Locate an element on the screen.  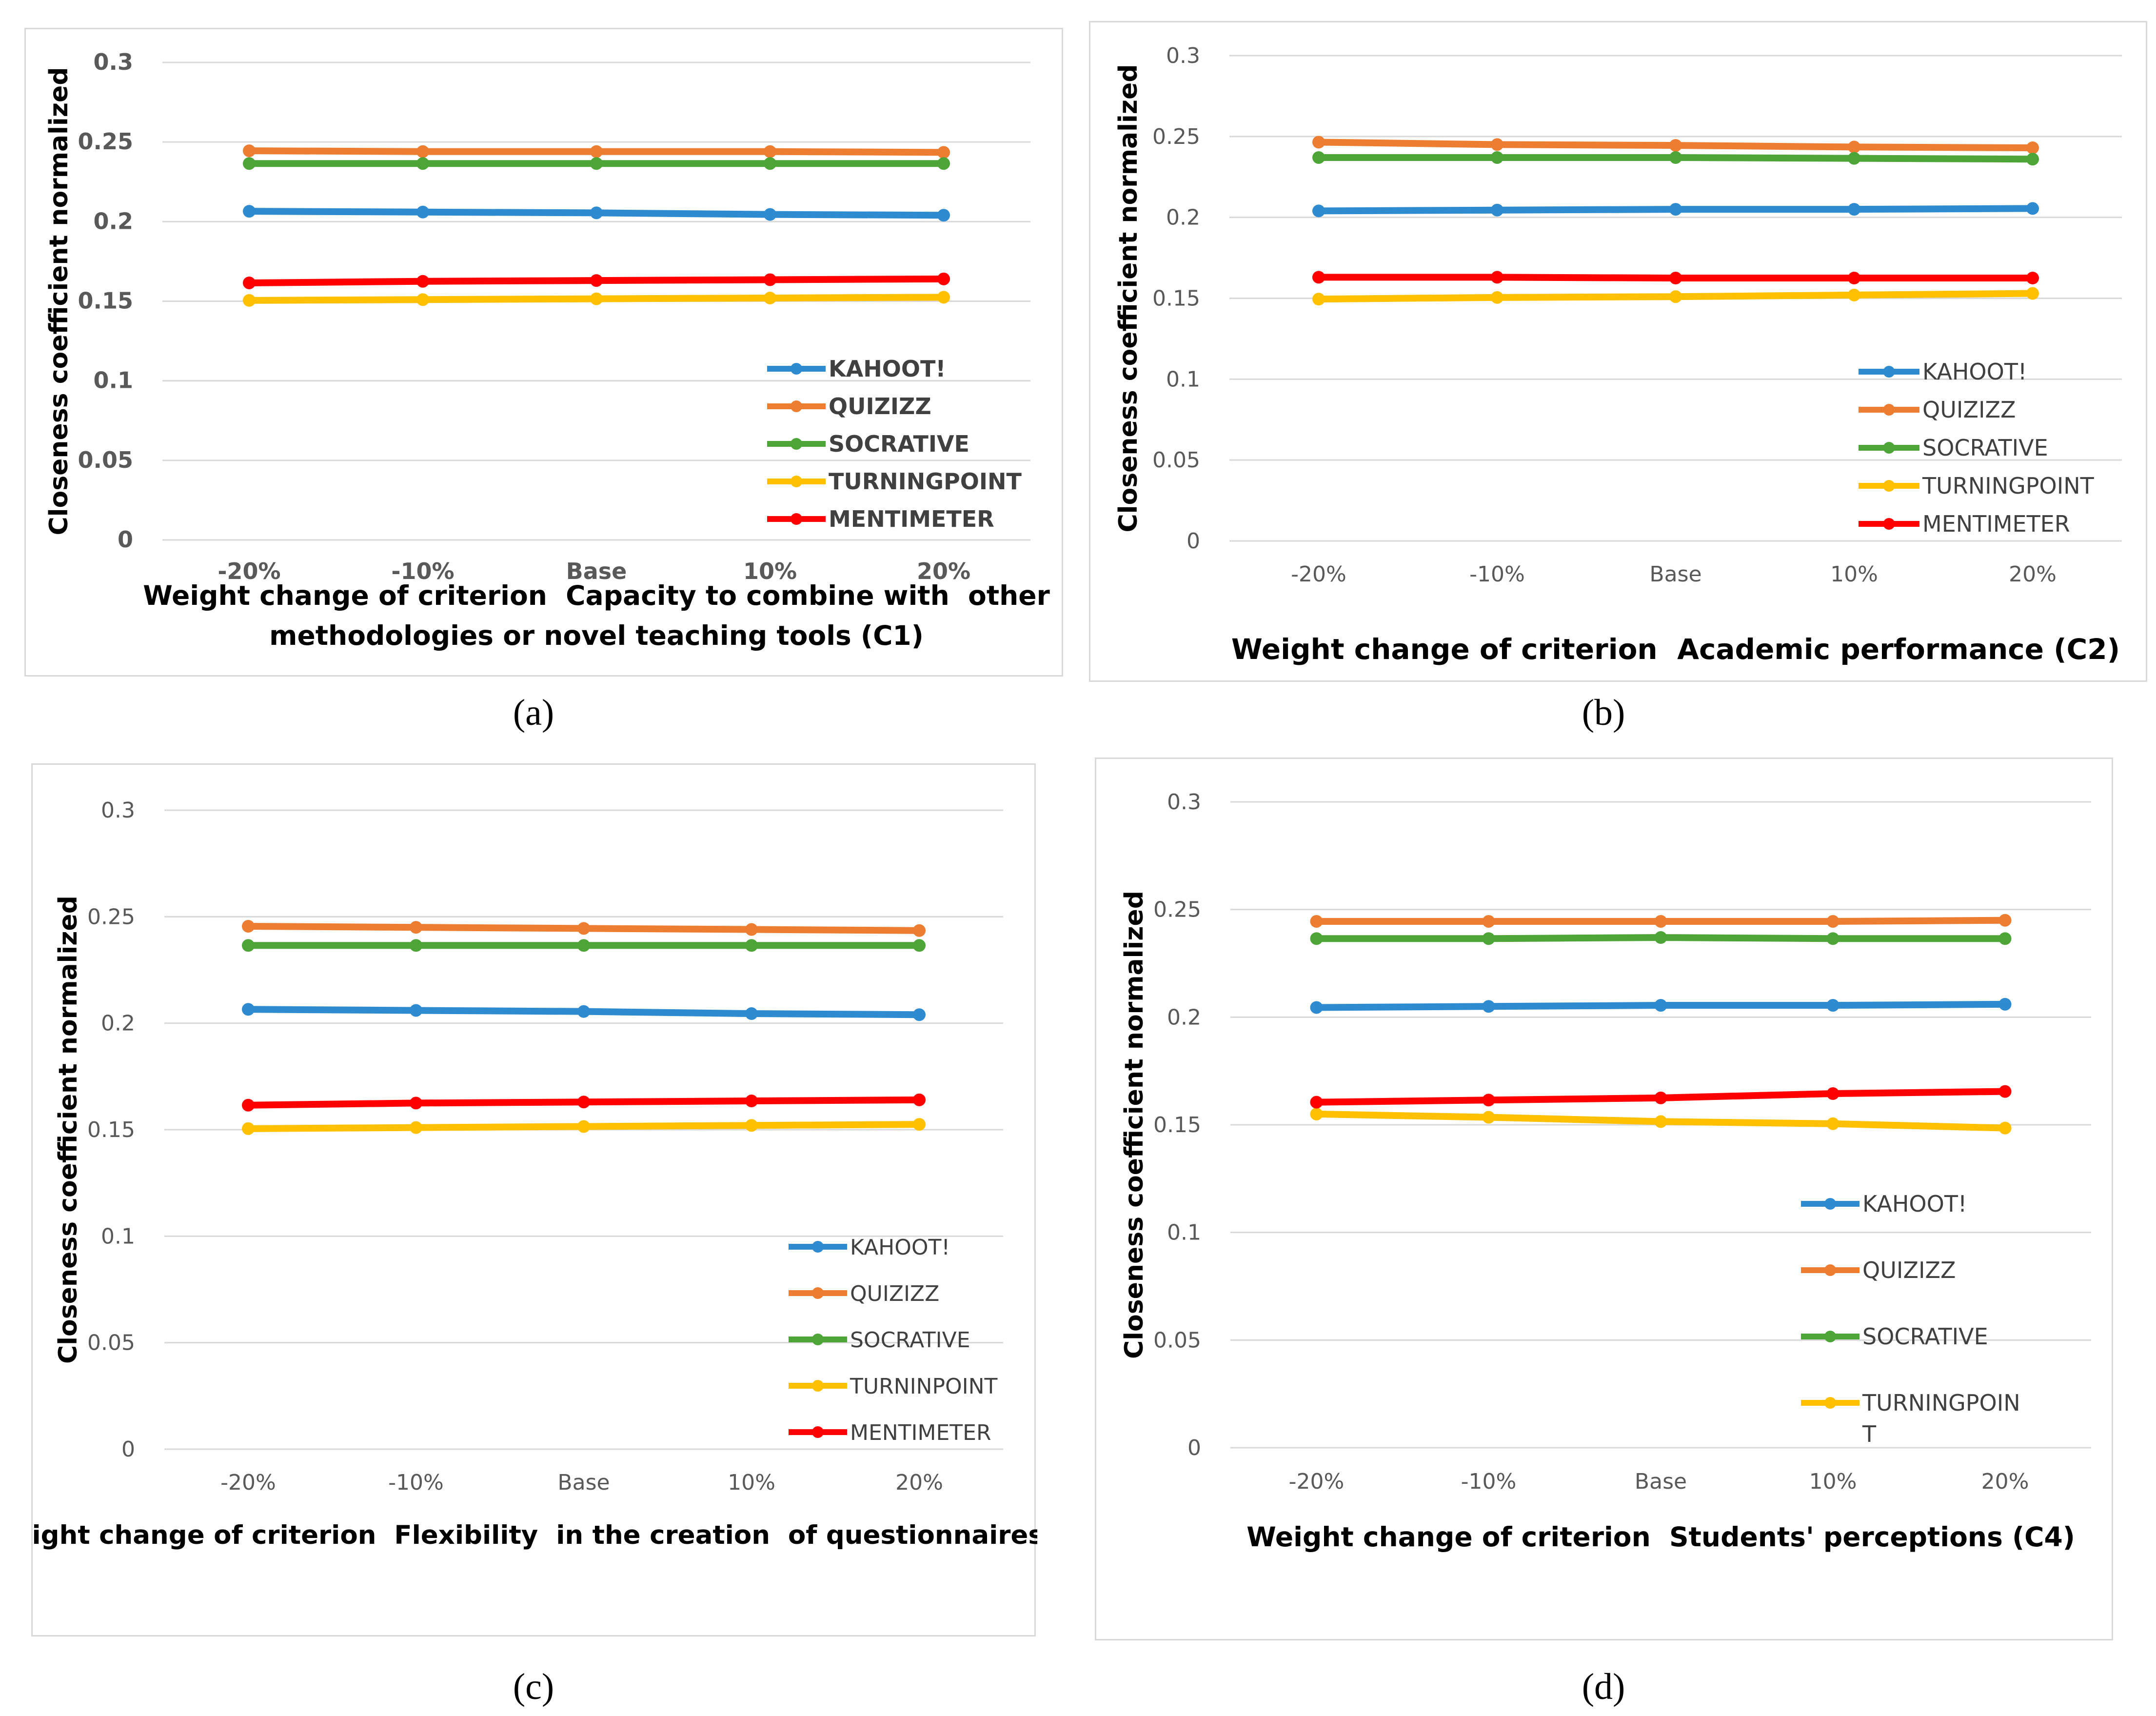
legend-label: T is located at coordinates (1870, 1434).